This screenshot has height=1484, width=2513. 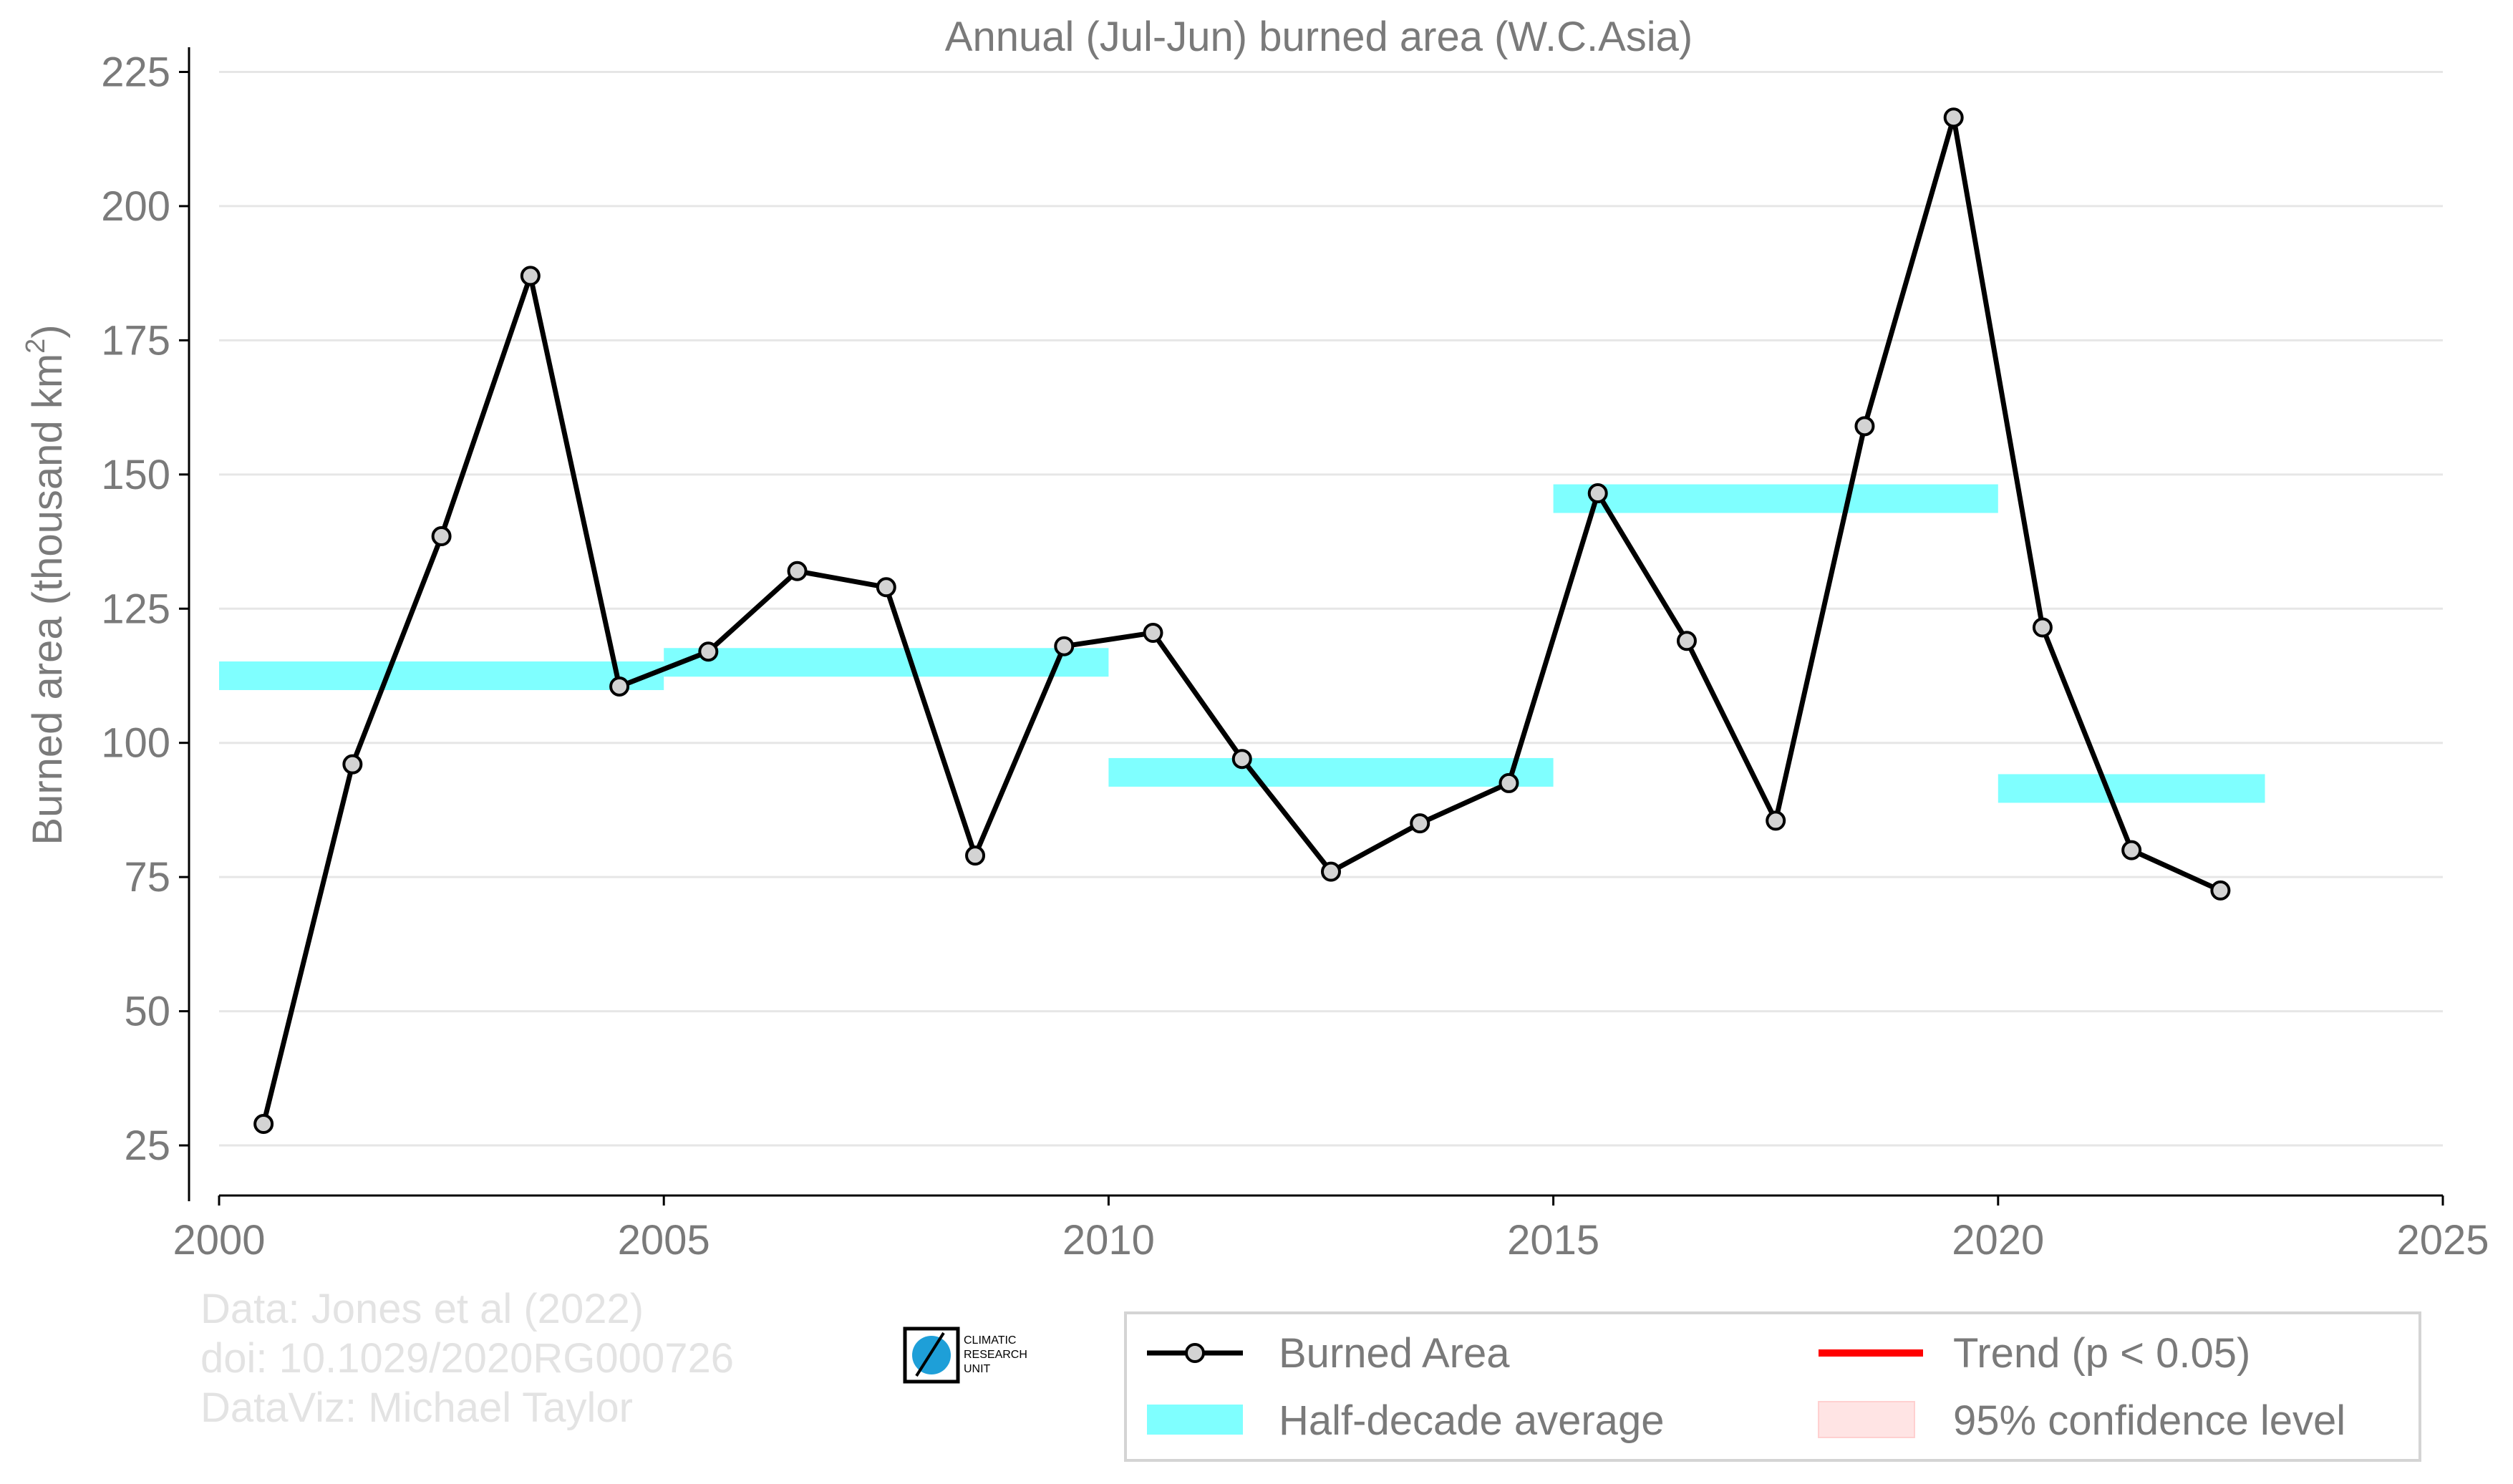 I want to click on logo-text-2: RESEARCH, so click(x=996, y=1355).